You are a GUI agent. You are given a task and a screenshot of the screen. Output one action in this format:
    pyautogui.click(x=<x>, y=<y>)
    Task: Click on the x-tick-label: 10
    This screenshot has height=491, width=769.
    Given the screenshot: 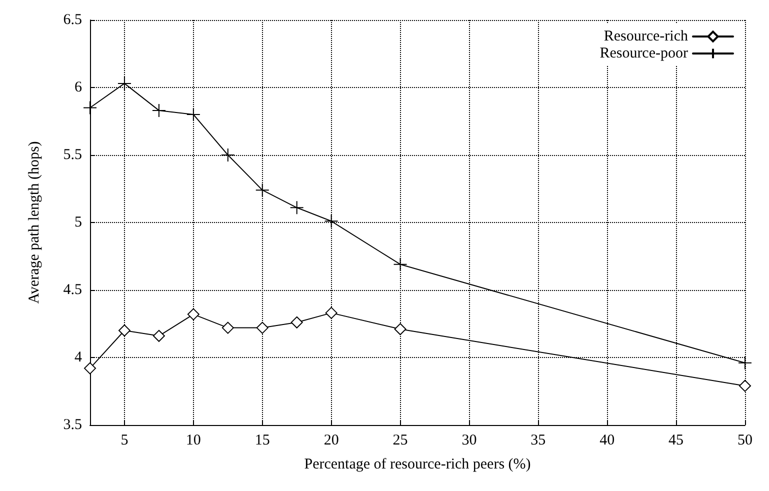 What is the action you would take?
    pyautogui.click(x=193, y=440)
    